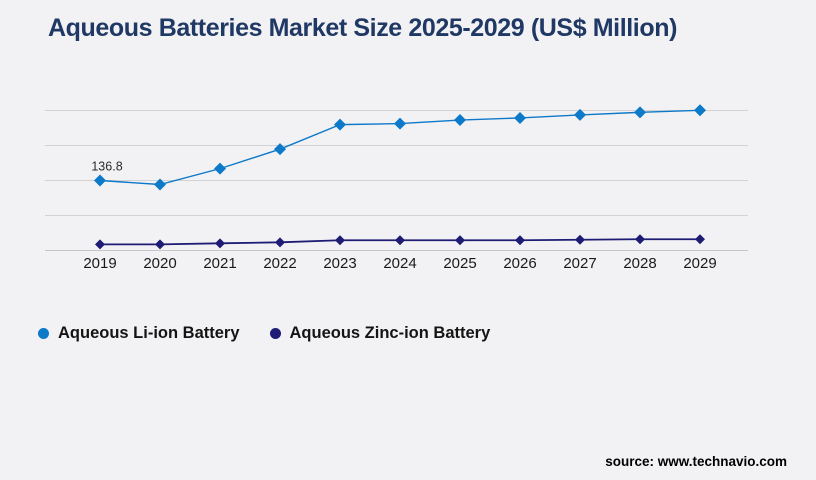 The height and width of the screenshot is (480, 816). I want to click on x-axis-tick-label: 2026, so click(519, 263).